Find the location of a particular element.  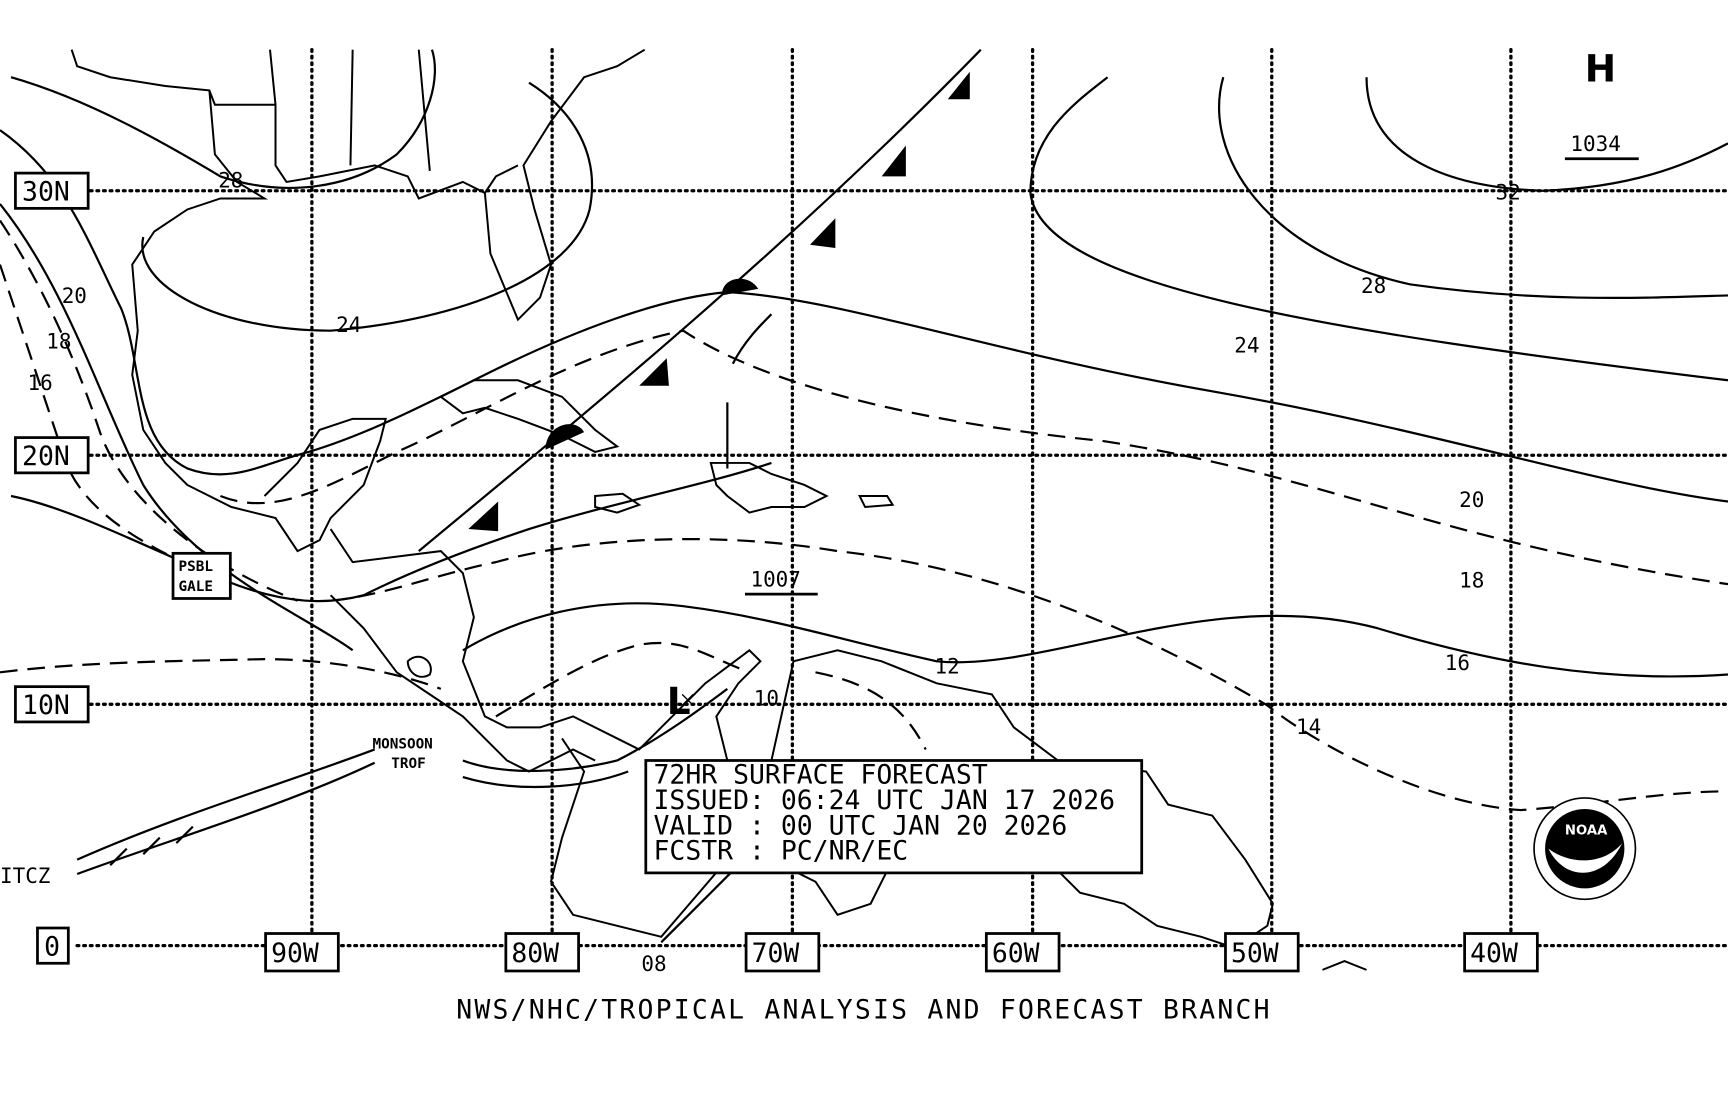

isobar-label: 14 is located at coordinates (1308, 727).